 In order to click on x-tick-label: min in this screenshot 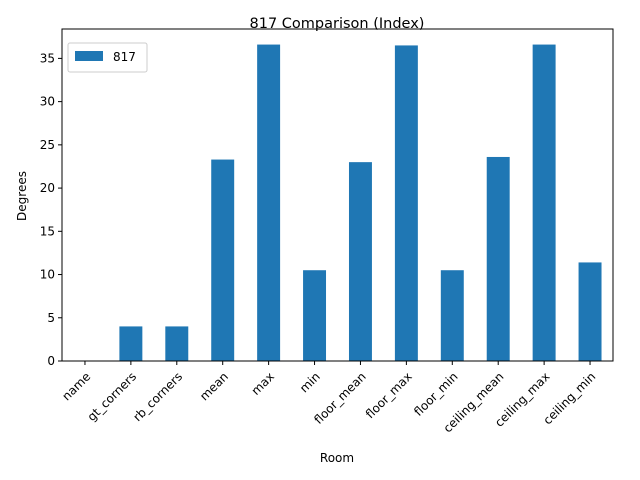, I will do `click(310, 382)`.